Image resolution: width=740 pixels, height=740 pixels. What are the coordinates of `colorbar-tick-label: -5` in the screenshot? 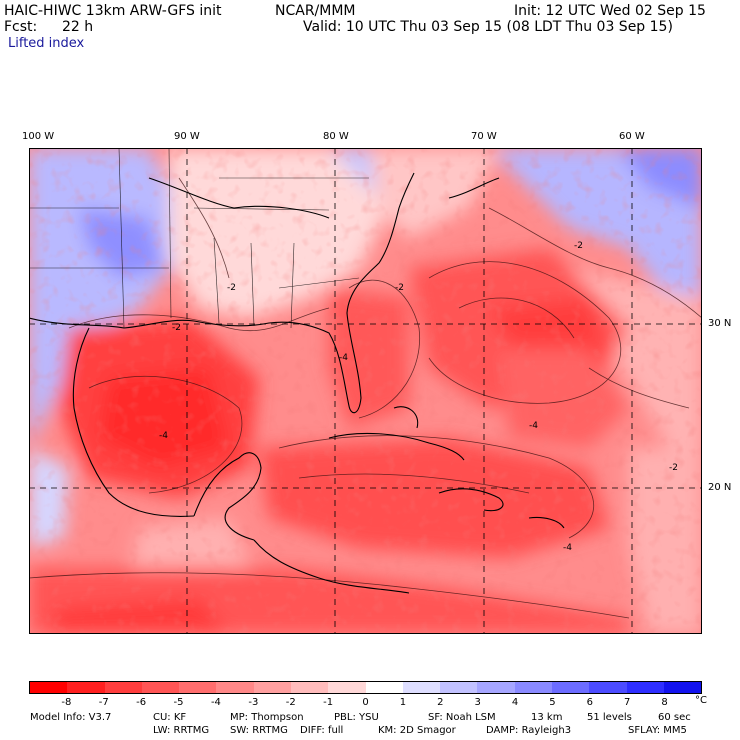 It's located at (178, 702).